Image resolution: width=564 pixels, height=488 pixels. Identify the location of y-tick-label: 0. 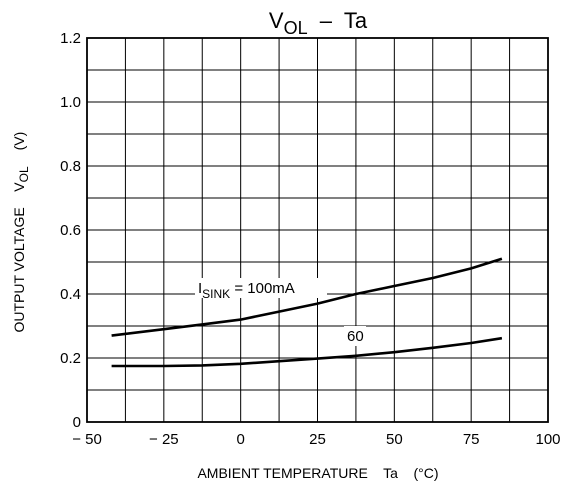
(77, 422).